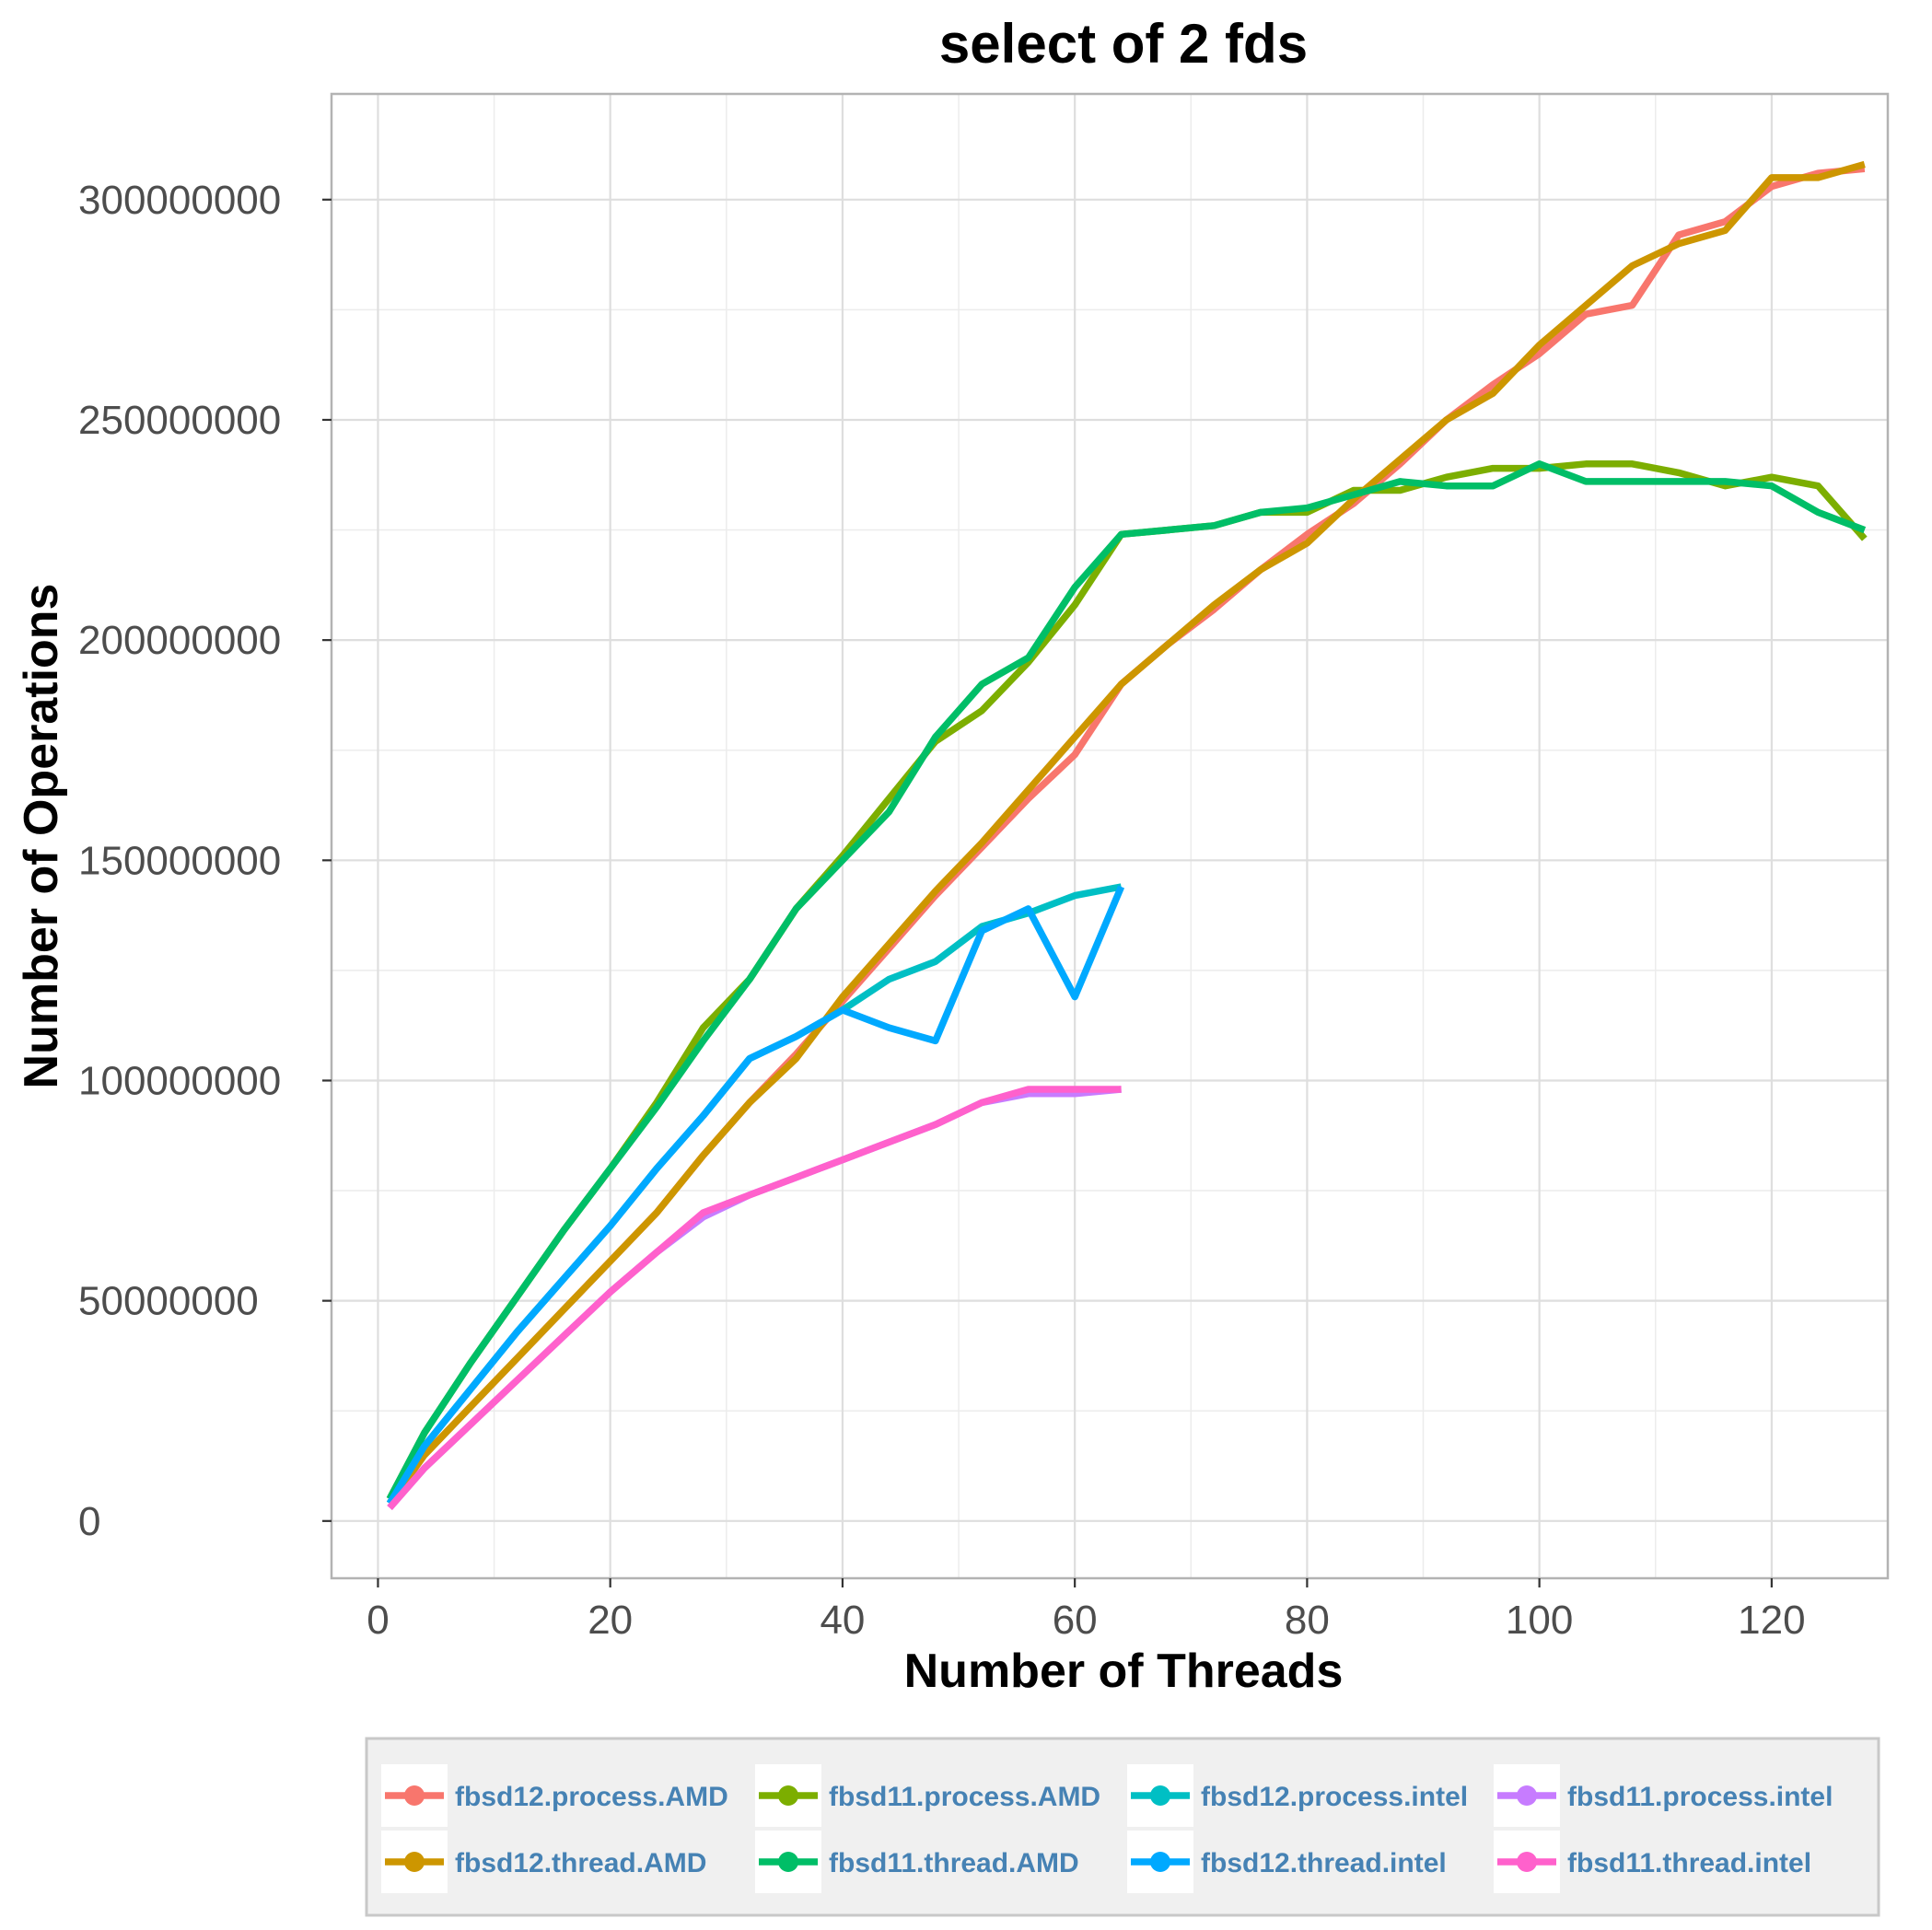  I want to click on legend-item: fbsd12.thread.AMD, so click(543, 1862).